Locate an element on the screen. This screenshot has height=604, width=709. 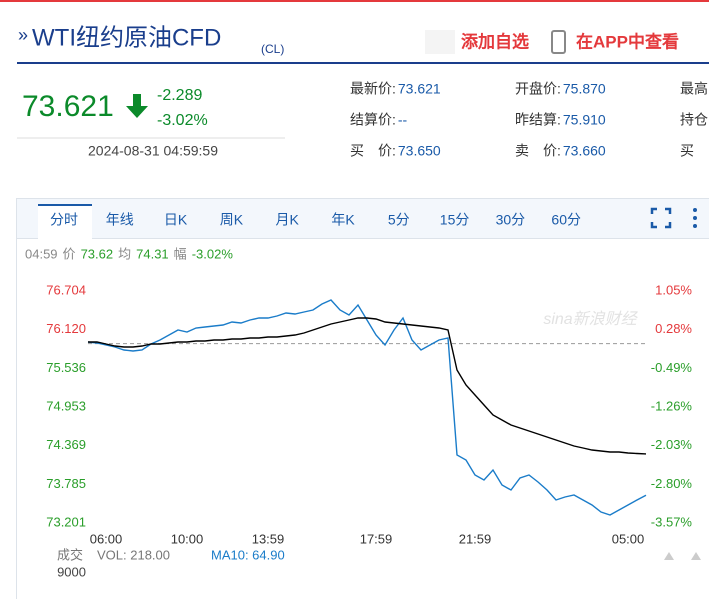
tab: 分时 is located at coordinates (64, 220).